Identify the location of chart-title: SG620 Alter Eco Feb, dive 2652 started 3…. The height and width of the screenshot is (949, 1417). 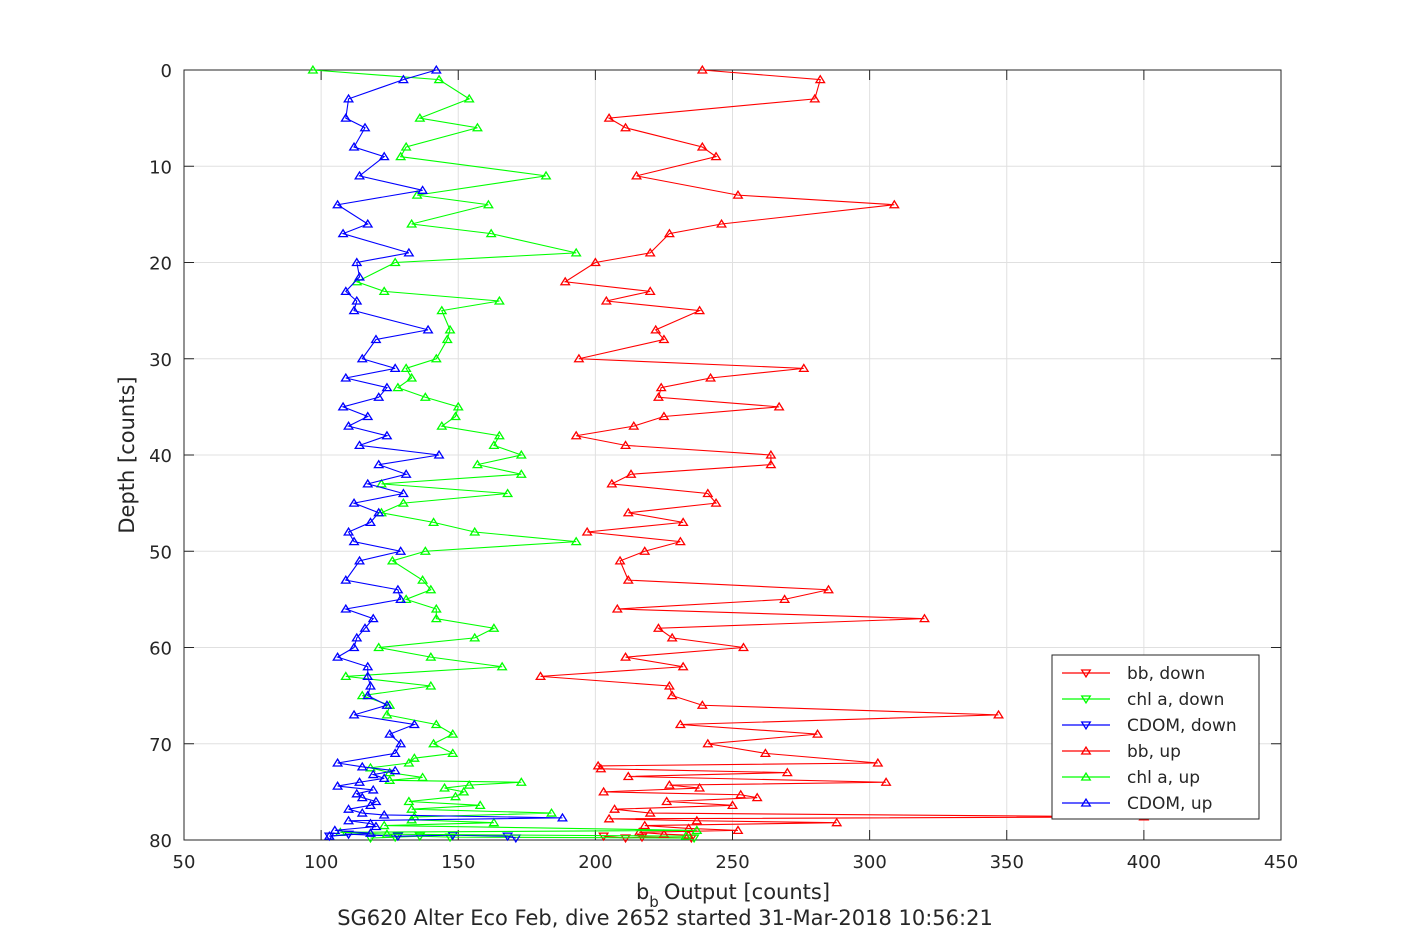
(665, 918).